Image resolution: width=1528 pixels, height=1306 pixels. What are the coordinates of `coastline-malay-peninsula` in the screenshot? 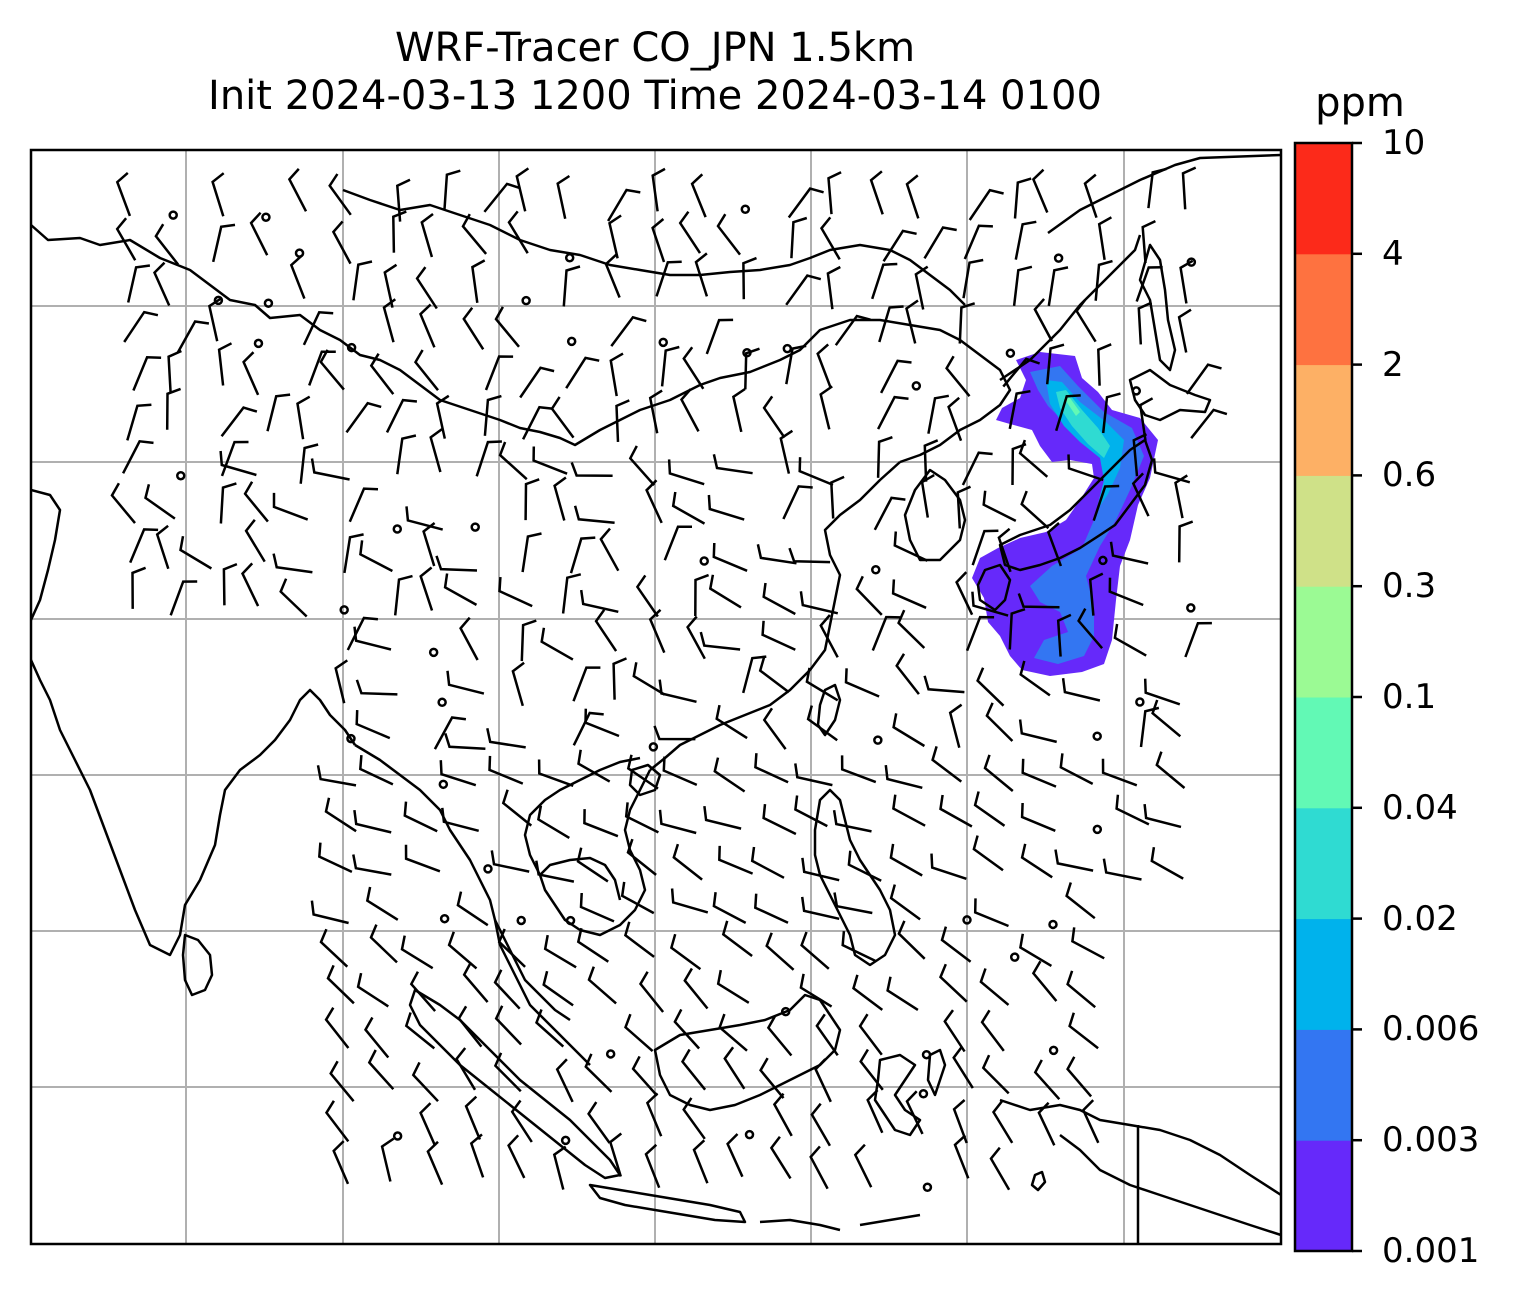 It's located at (532, 970).